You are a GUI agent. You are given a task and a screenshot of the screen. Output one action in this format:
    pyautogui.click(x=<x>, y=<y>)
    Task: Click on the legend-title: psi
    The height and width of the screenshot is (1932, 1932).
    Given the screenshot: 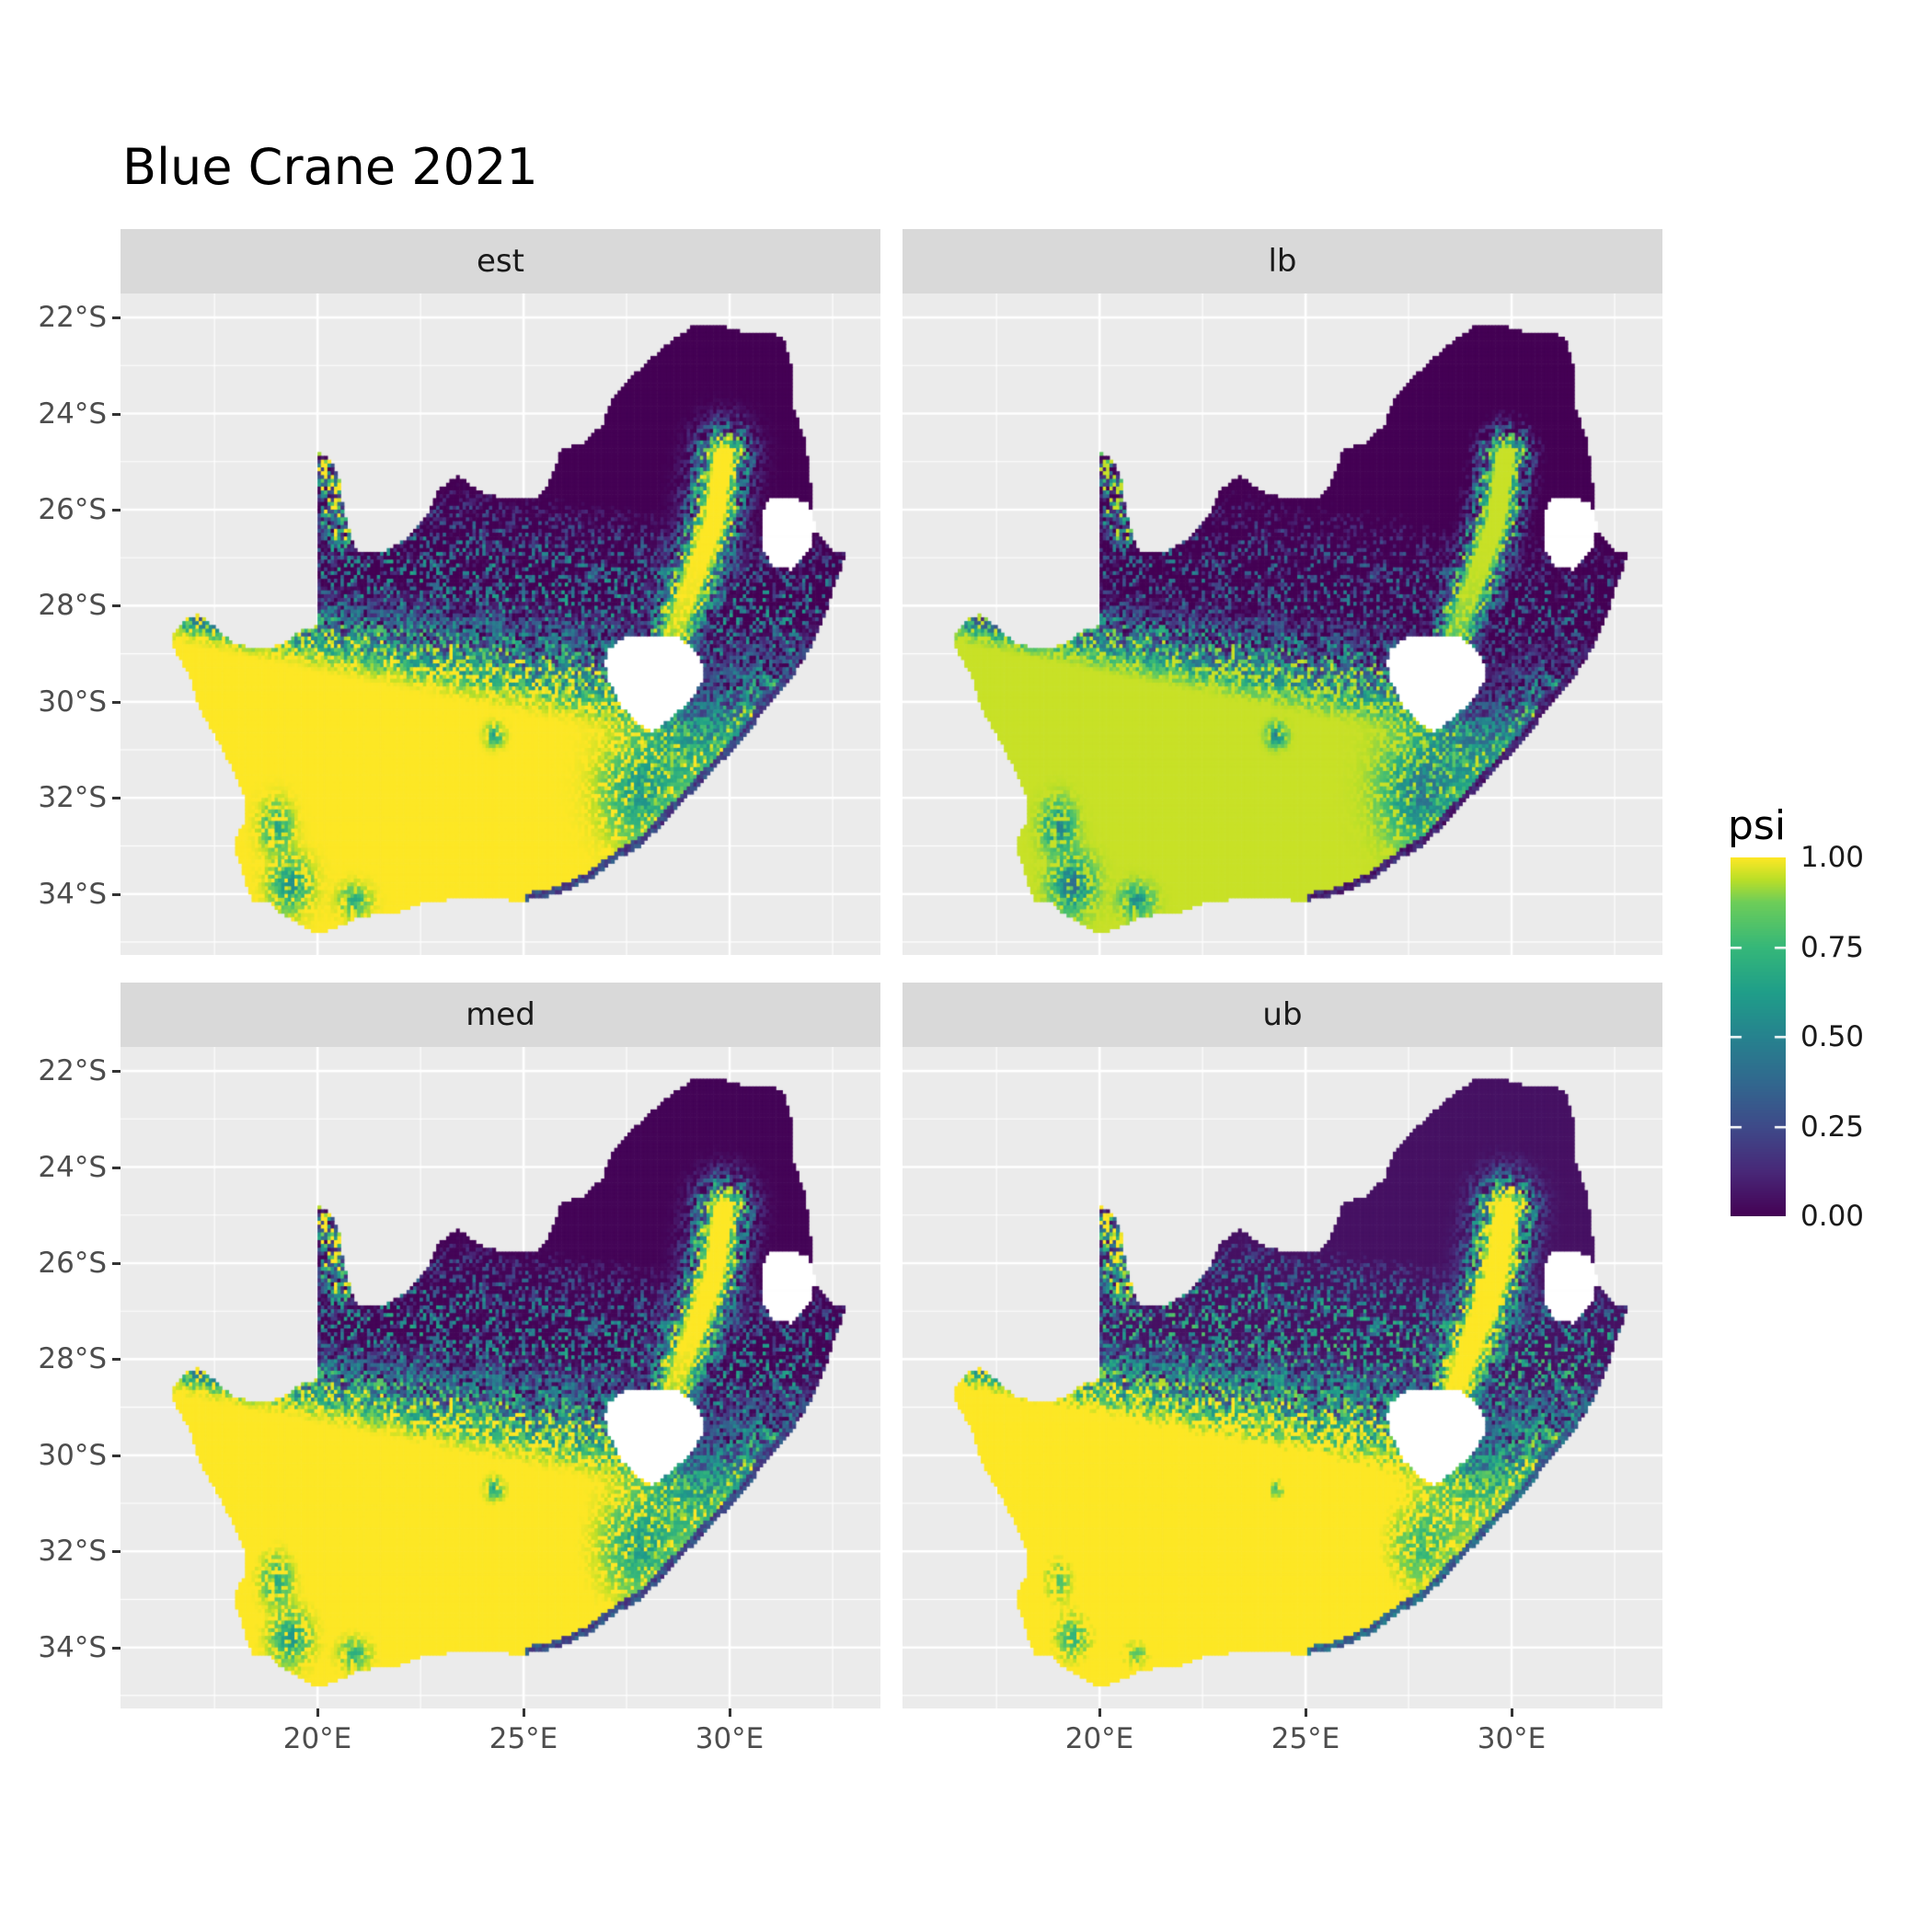 What is the action you would take?
    pyautogui.click(x=1757, y=825)
    